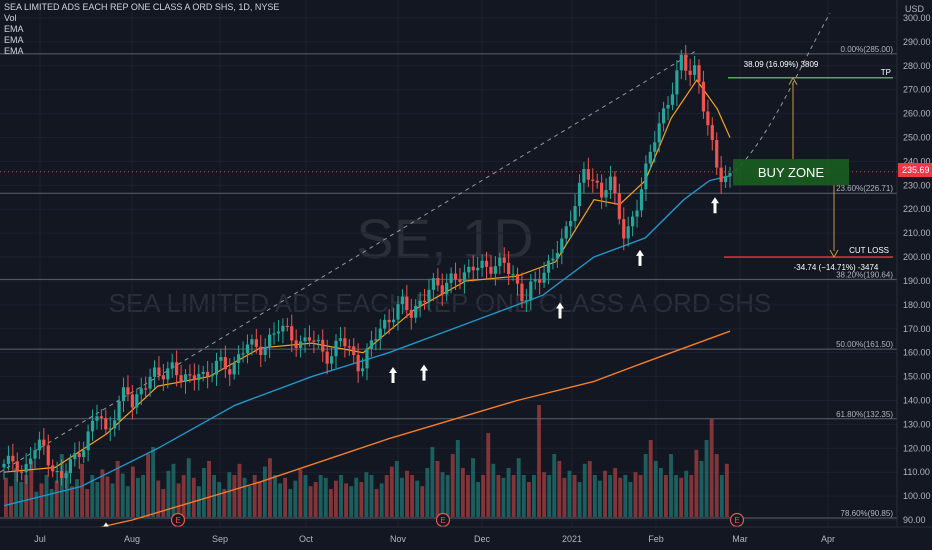 The height and width of the screenshot is (550, 932). I want to click on fib-label: 50.00%(161.50), so click(864, 344).